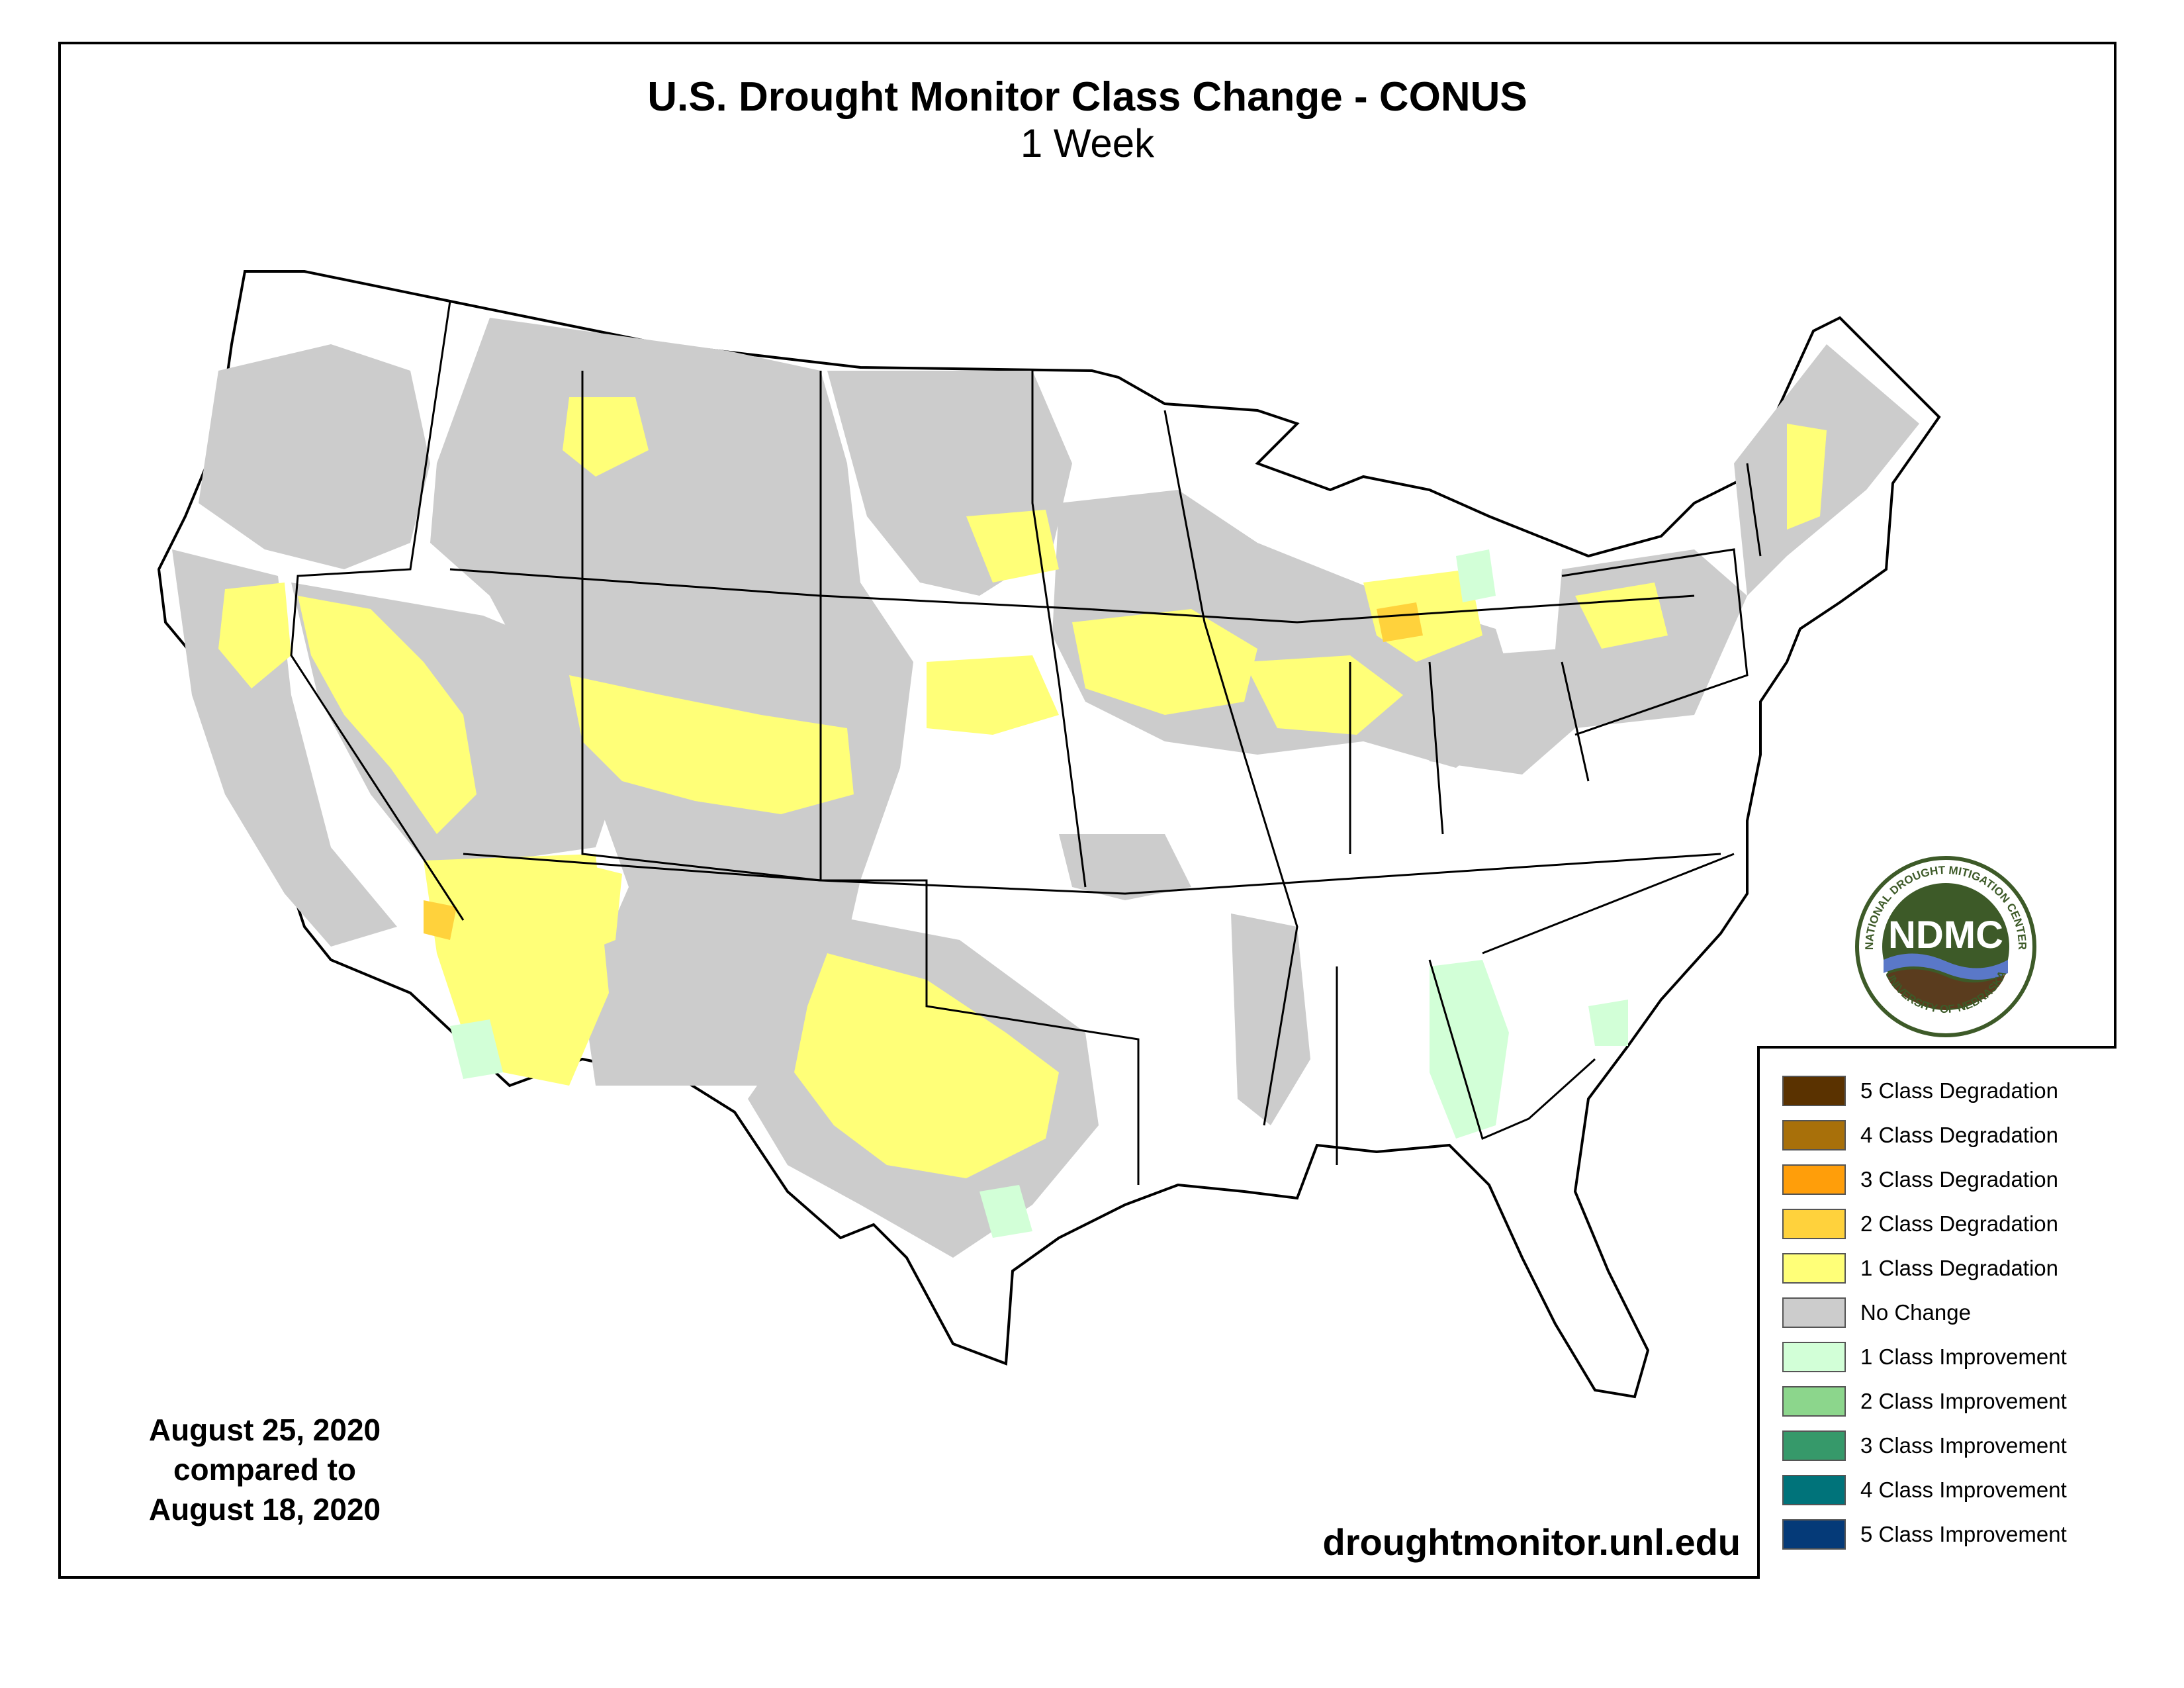  What do you see at coordinates (1125, 867) in the screenshot?
I see `no-change-kansas-ok` at bounding box center [1125, 867].